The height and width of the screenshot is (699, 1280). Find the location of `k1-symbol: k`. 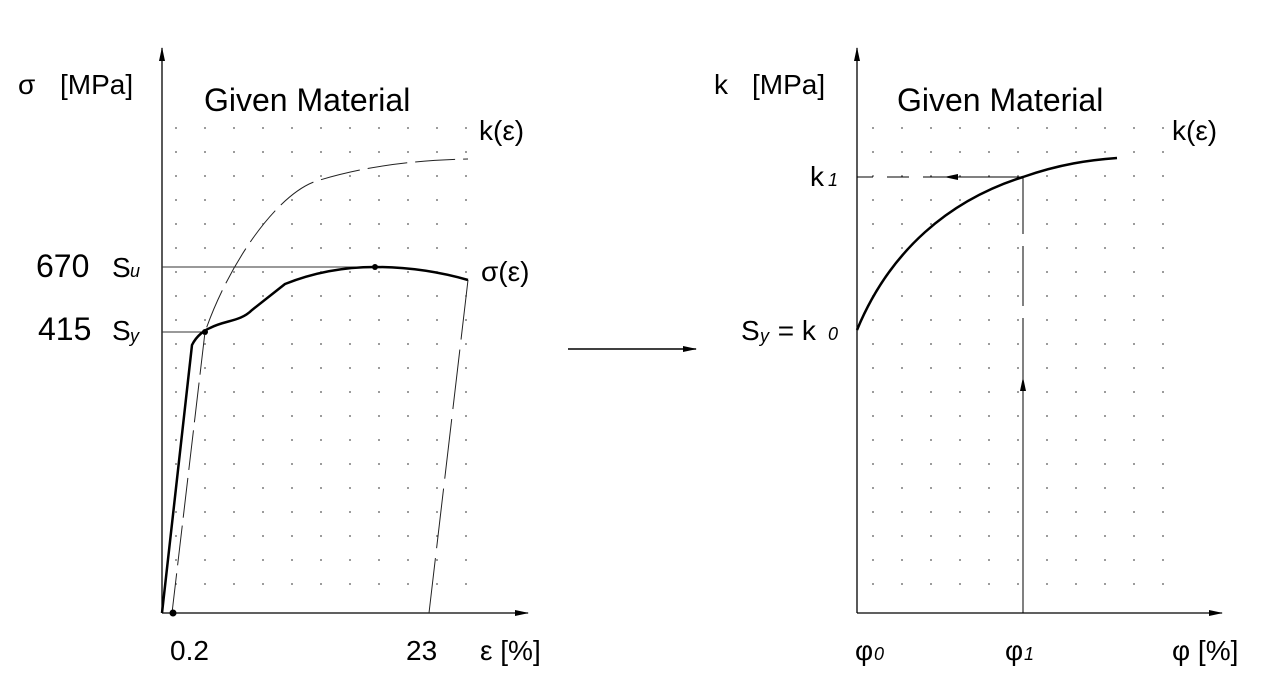

k1-symbol: k is located at coordinates (817, 176).